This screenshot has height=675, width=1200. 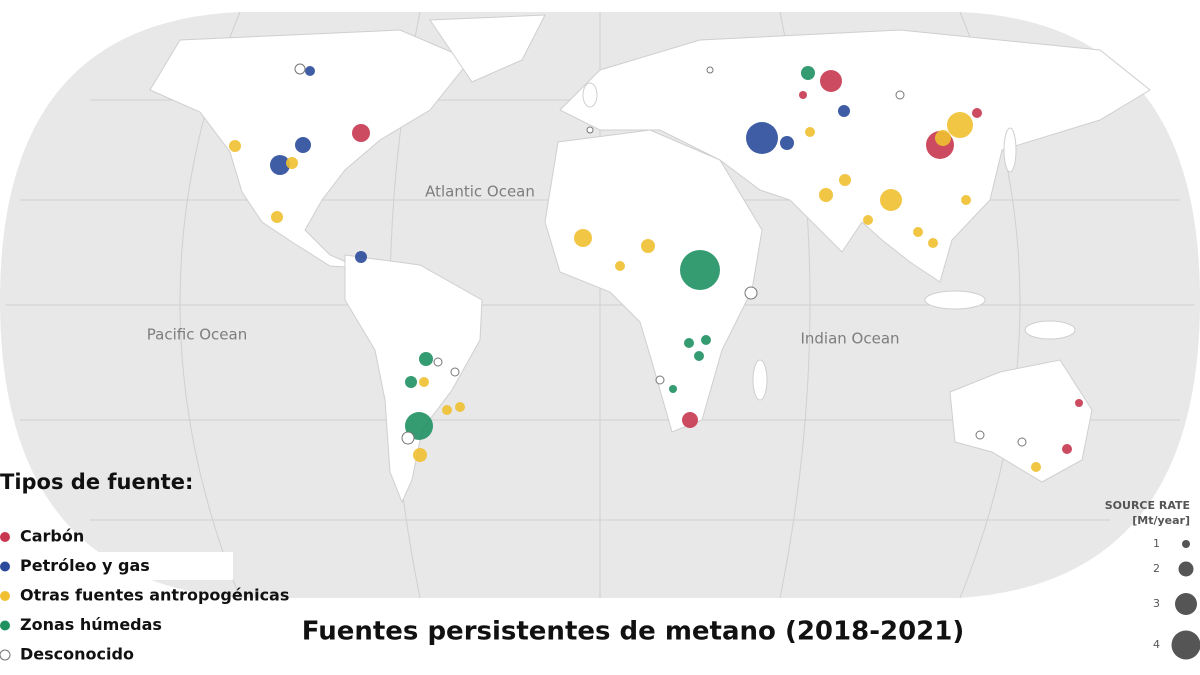 I want to click on uk, so click(x=590, y=95).